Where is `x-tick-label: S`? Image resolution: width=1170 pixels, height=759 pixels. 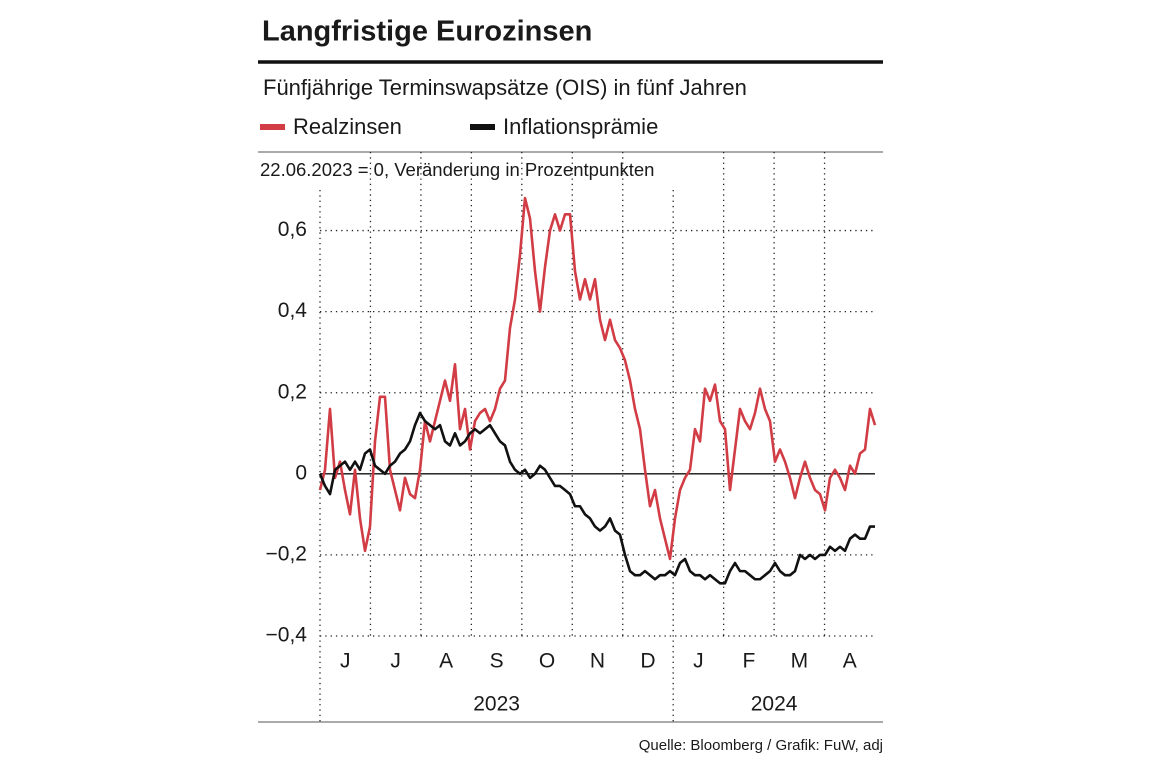
x-tick-label: S is located at coordinates (497, 661).